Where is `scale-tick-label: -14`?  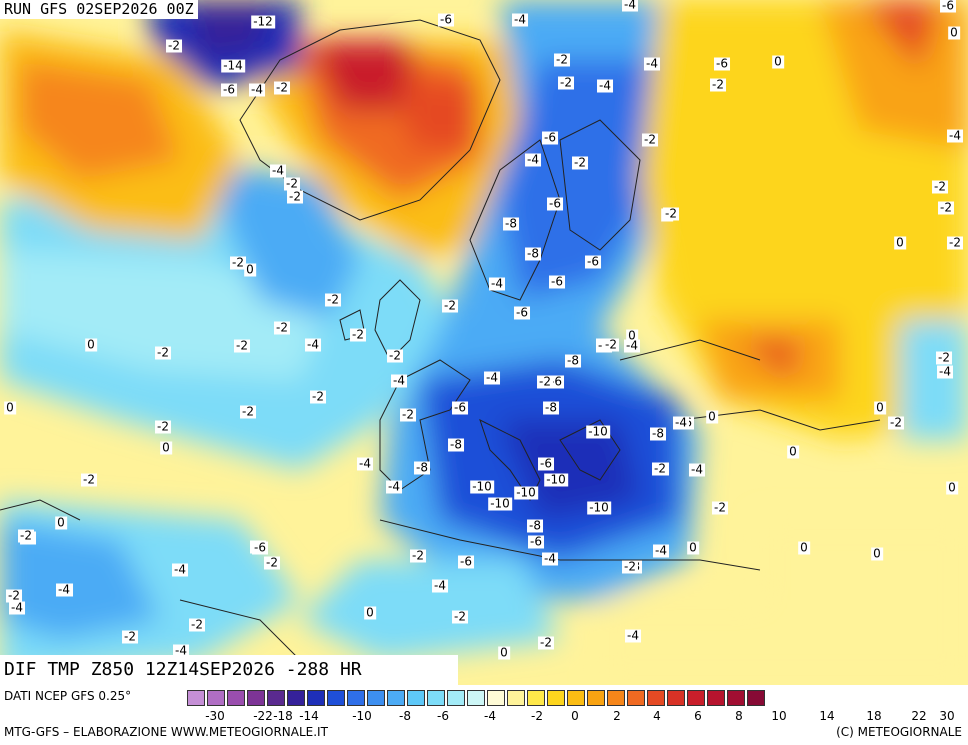 scale-tick-label: -14 is located at coordinates (309, 716).